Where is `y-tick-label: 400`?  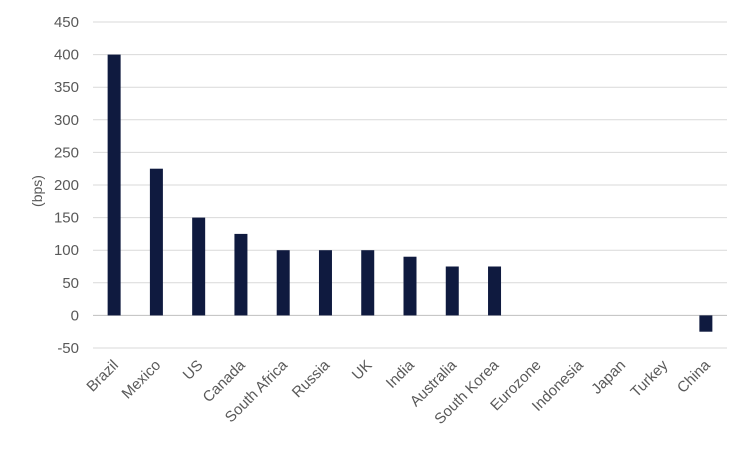
y-tick-label: 400 is located at coordinates (66, 55).